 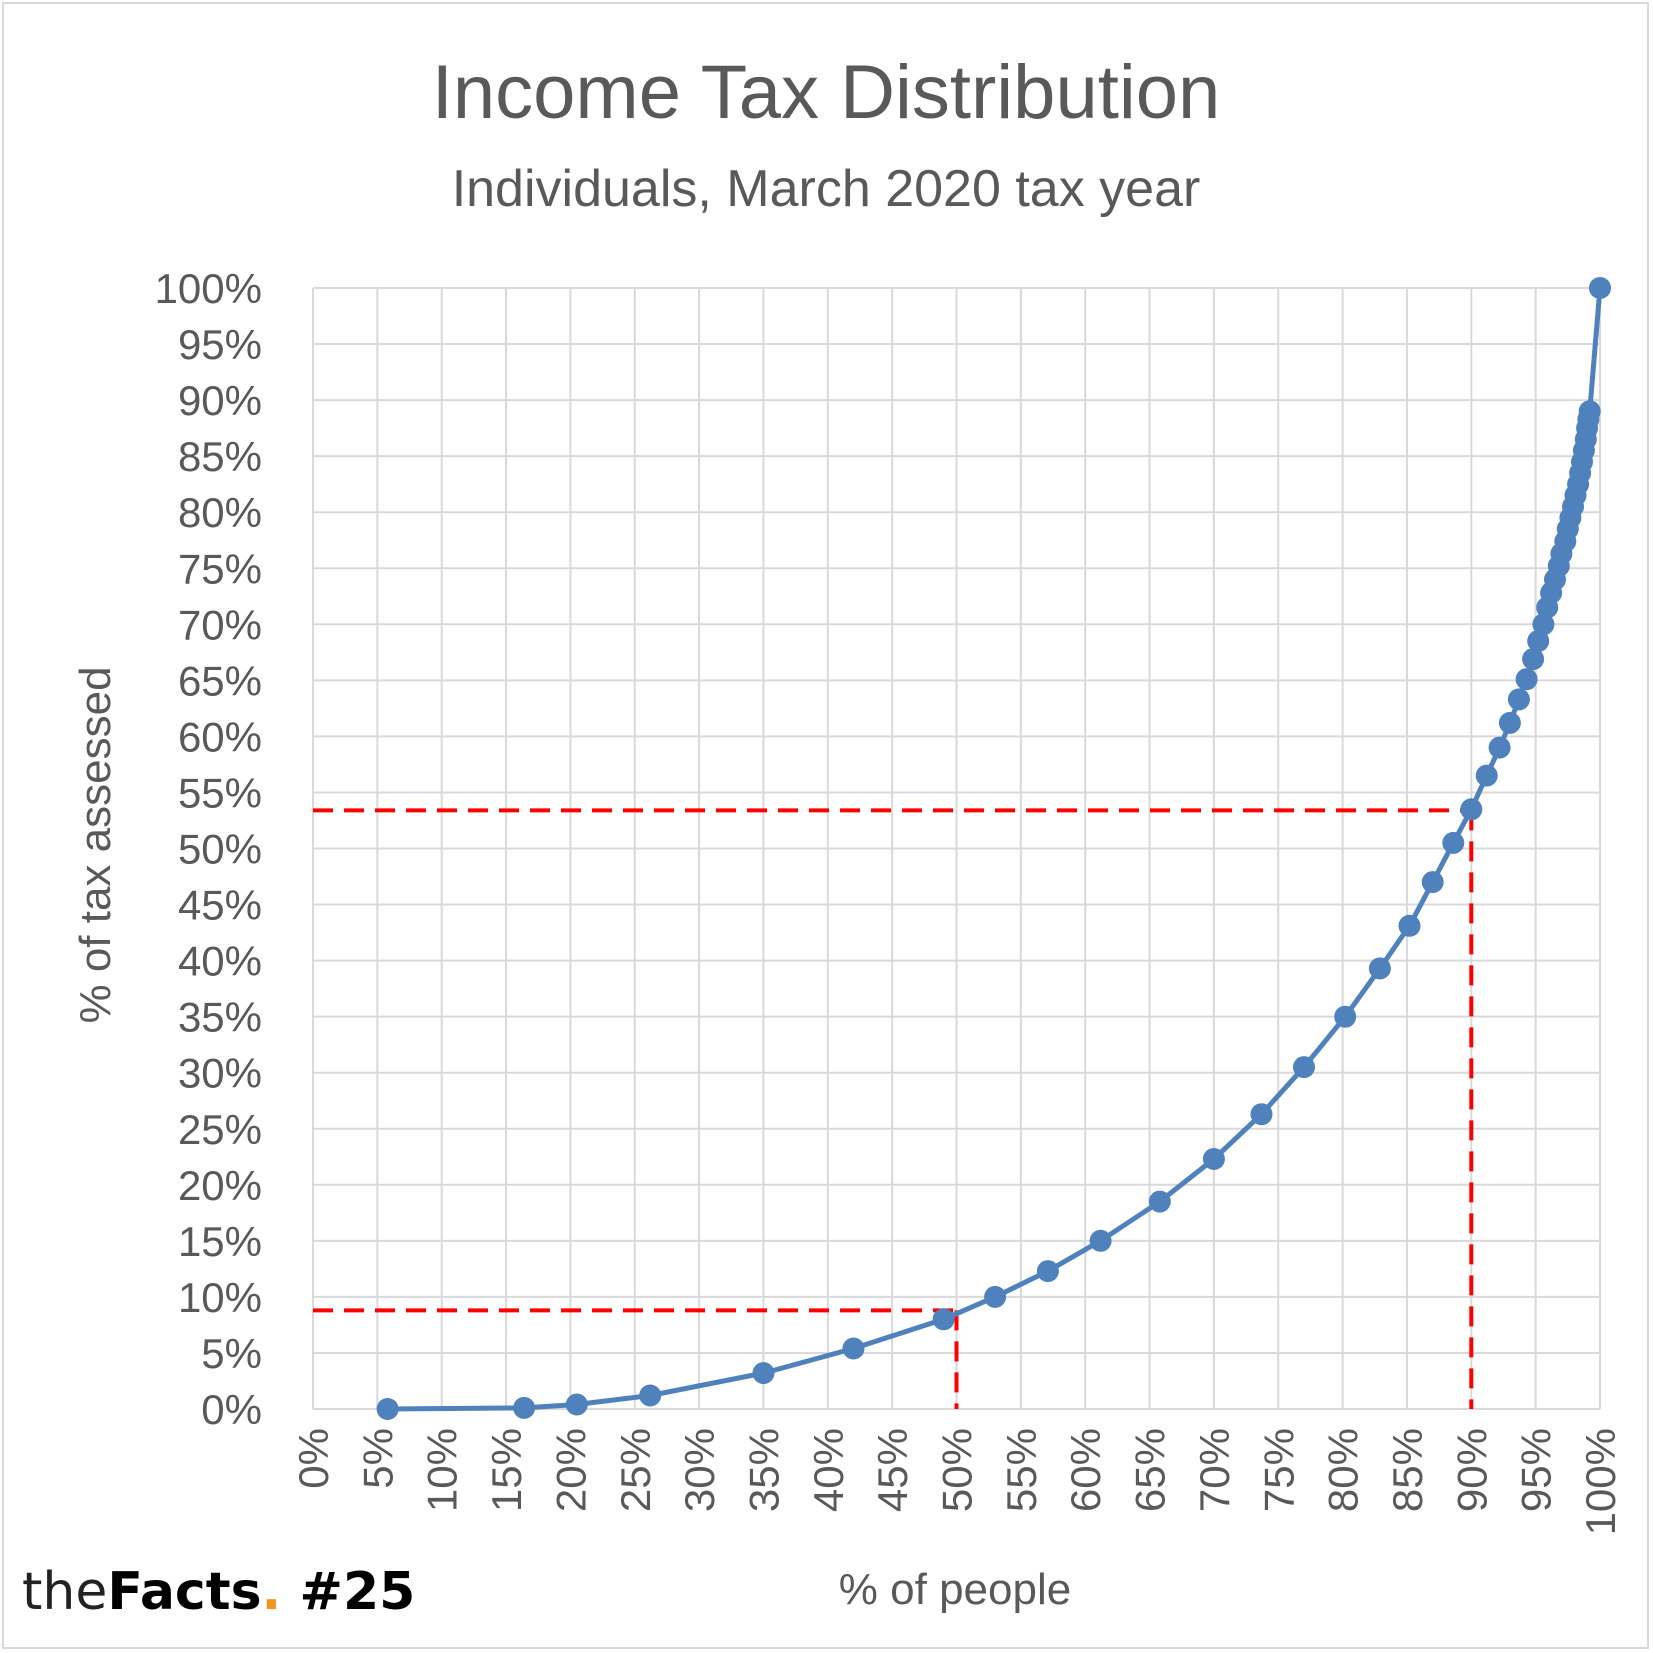 What do you see at coordinates (220, 736) in the screenshot?
I see `y-tick-label: 60%` at bounding box center [220, 736].